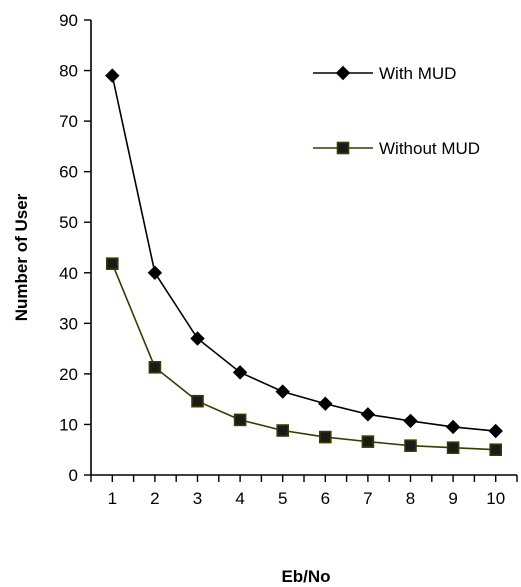 This screenshot has width=521, height=587. Describe the element at coordinates (367, 498) in the screenshot. I see `x-tick-label: 7` at that location.